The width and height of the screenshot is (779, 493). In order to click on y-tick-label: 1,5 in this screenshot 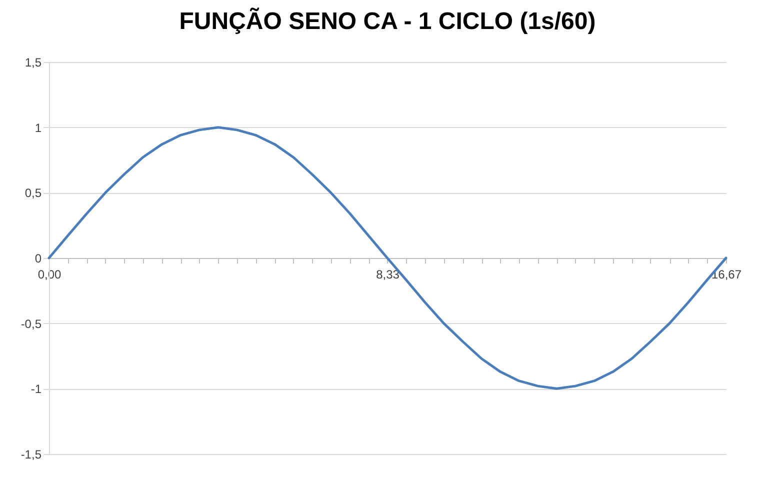, I will do `click(33, 63)`.